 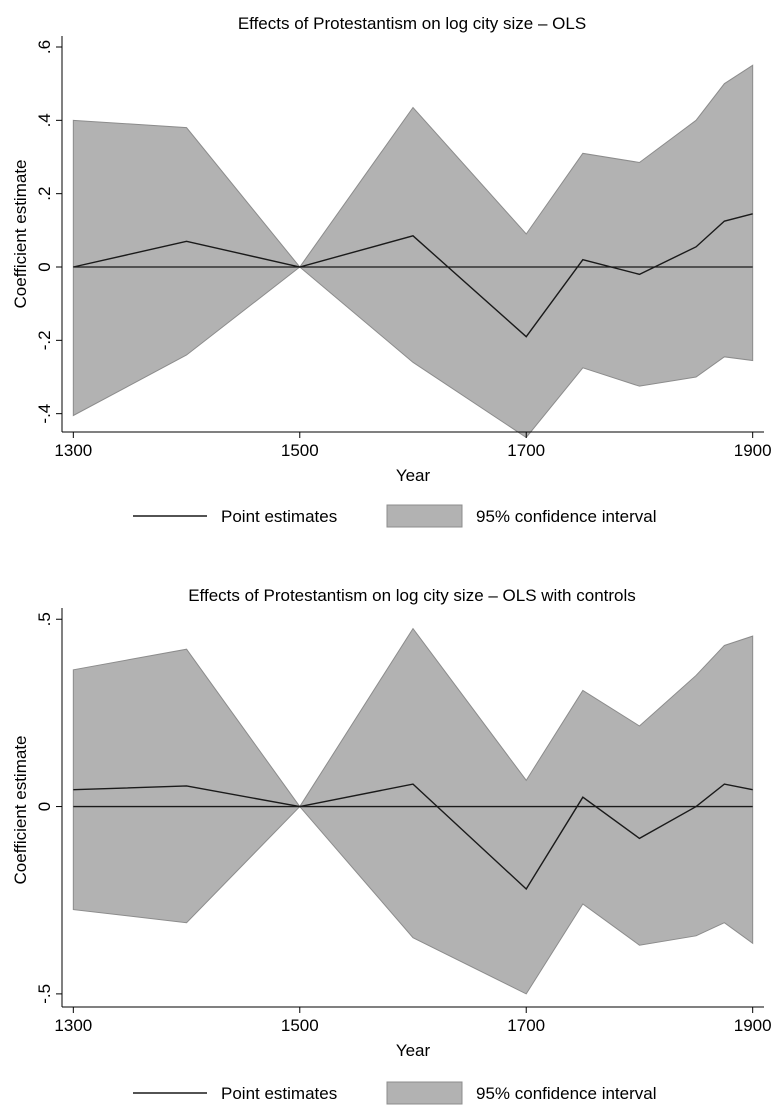 What do you see at coordinates (44, 994) in the screenshot?
I see `panel-2-y-tick-label: -.5` at bounding box center [44, 994].